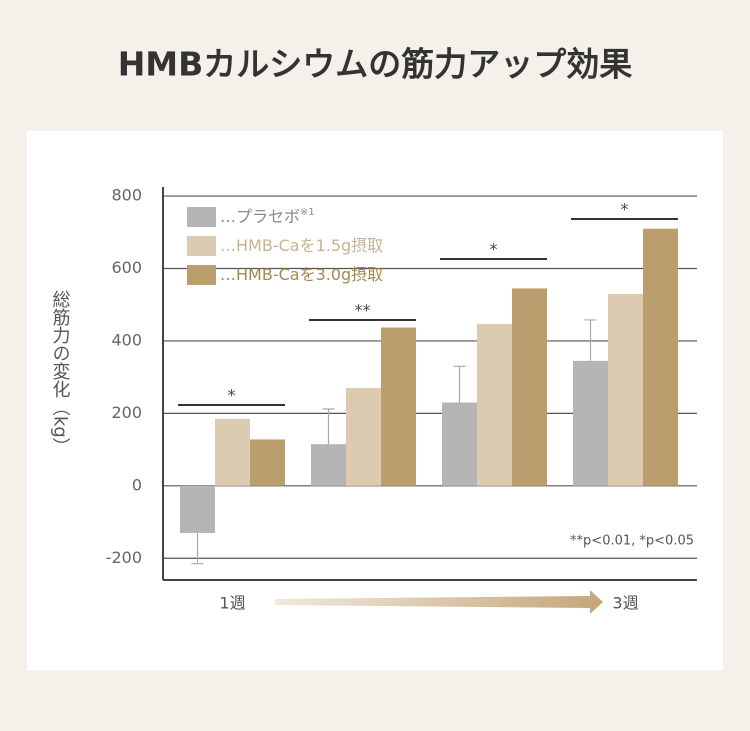  What do you see at coordinates (126, 267) in the screenshot?
I see `y-tick-label: 600` at bounding box center [126, 267].